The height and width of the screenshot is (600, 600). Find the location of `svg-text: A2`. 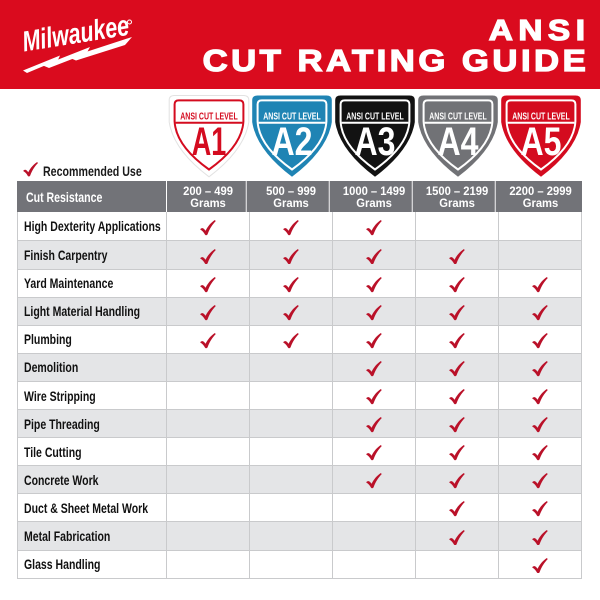

svg-text: A2 is located at coordinates (292, 142).